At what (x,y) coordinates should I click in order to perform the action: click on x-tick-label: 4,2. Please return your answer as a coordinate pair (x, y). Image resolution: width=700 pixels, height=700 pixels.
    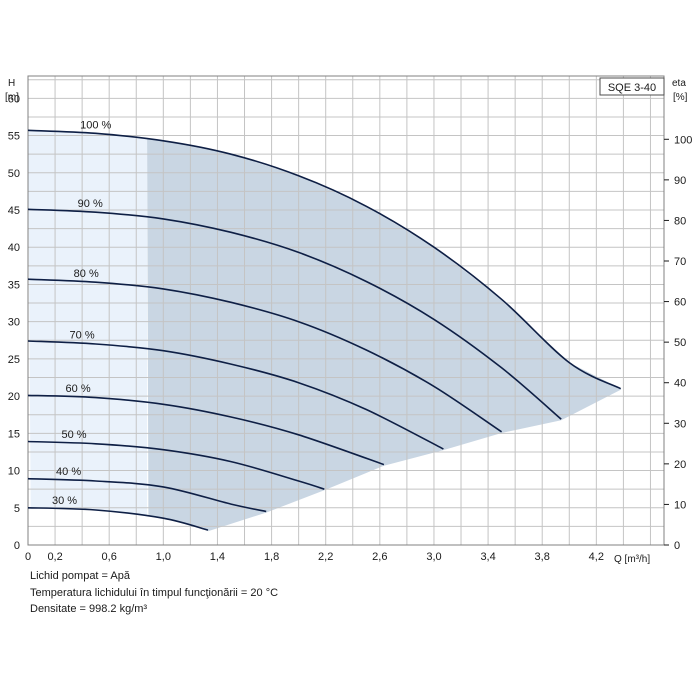
    Looking at the image, I should click on (596, 557).